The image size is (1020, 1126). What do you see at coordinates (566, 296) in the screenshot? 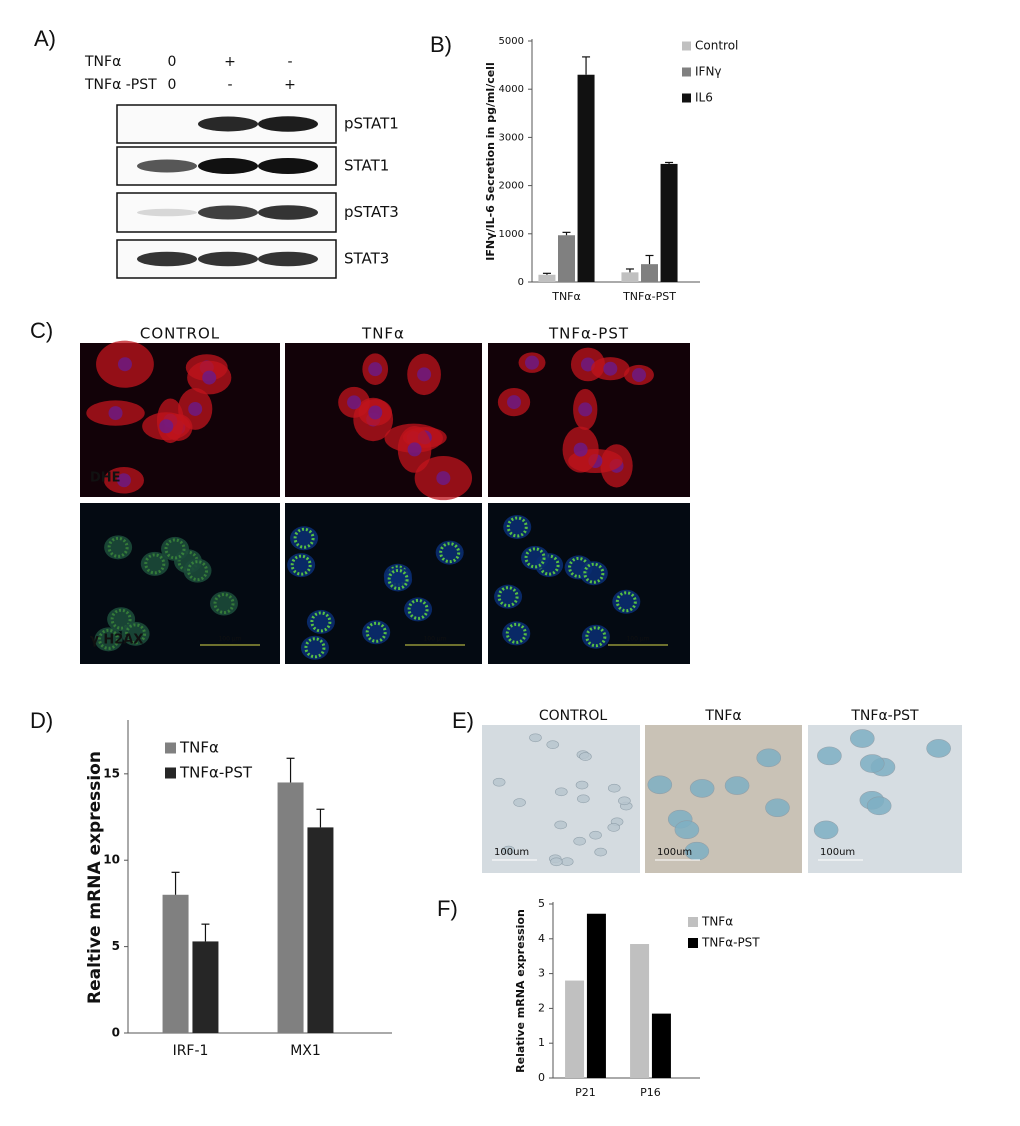
I see `x-tick-label: TNFα` at bounding box center [566, 296].